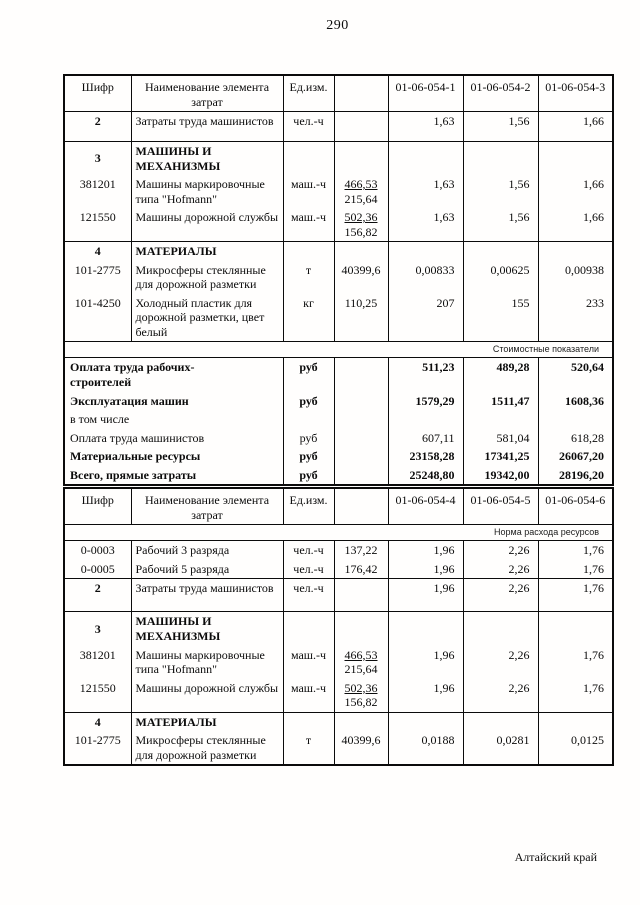 The image size is (640, 905). What do you see at coordinates (97, 158) in the screenshot?
I see `cell-code: 3` at bounding box center [97, 158].